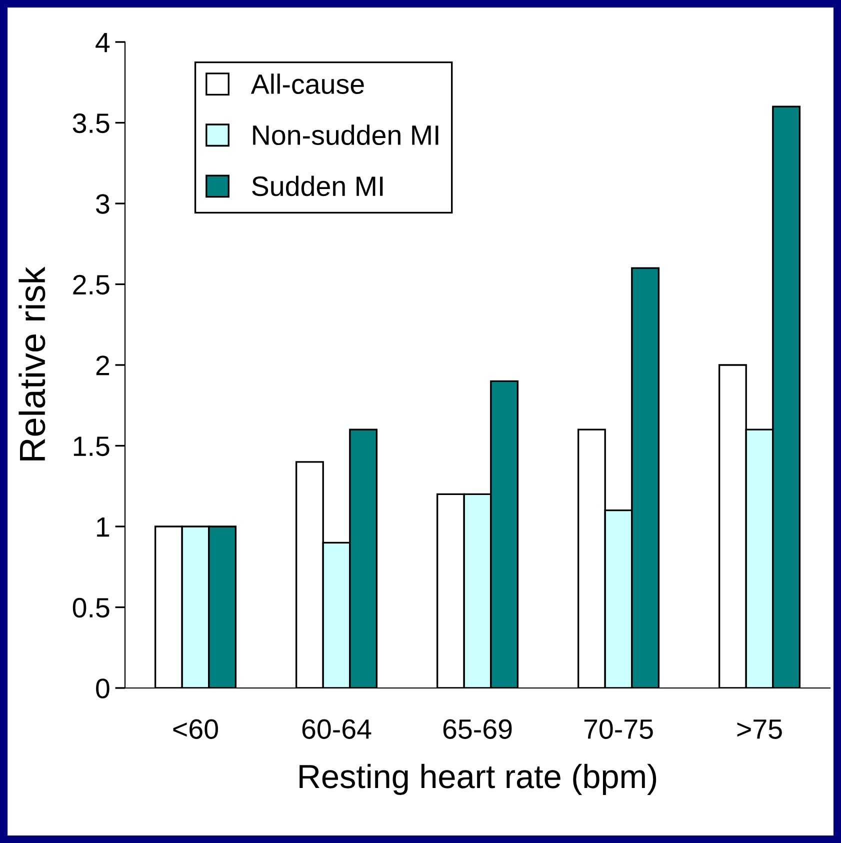 Image resolution: width=841 pixels, height=843 pixels. What do you see at coordinates (477, 729) in the screenshot?
I see `x-tick-label: 65-69` at bounding box center [477, 729].